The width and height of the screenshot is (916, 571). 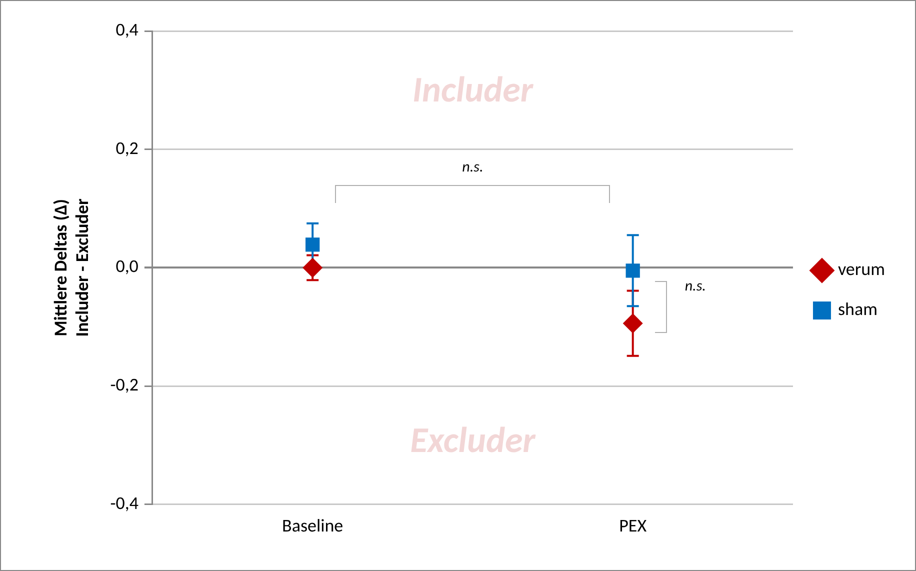 What do you see at coordinates (127, 266) in the screenshot?
I see `y-tick-label: 0,0` at bounding box center [127, 266].